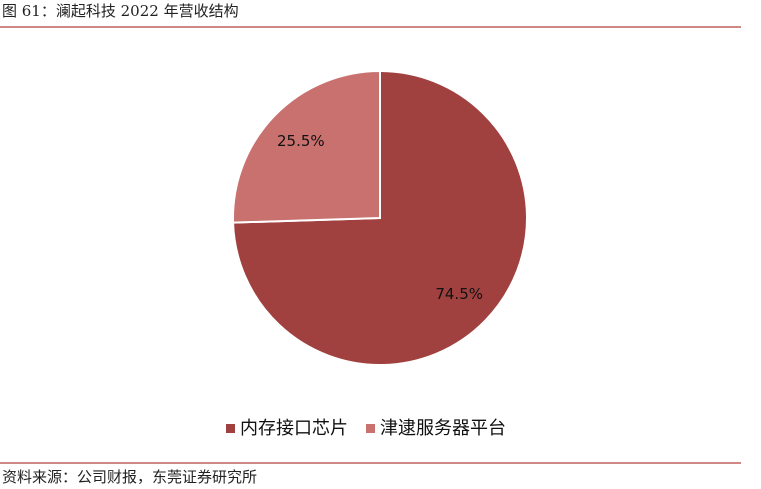 Image resolution: width=761 pixels, height=489 pixels. What do you see at coordinates (443, 428) in the screenshot?
I see `legend-label: 津逮服务器平台` at bounding box center [443, 428].